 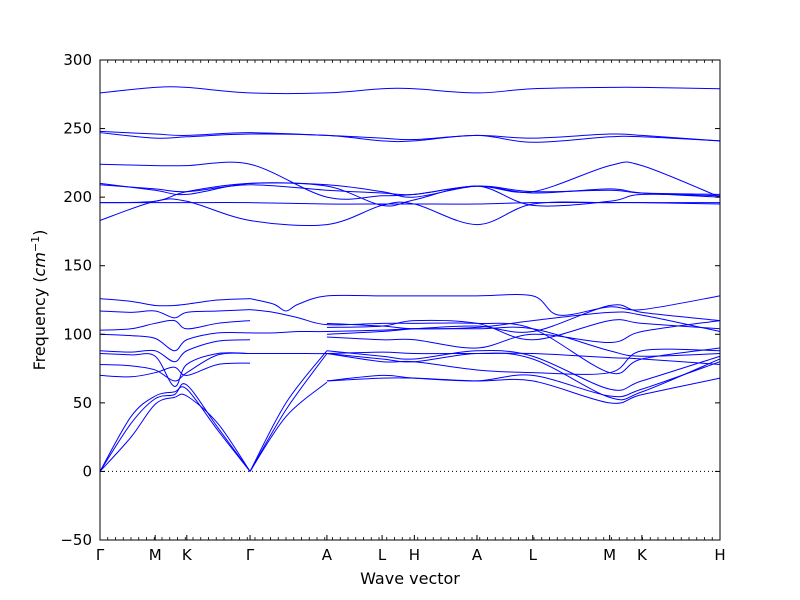 What do you see at coordinates (410, 578) in the screenshot?
I see `x-axis-label: Wave vector` at bounding box center [410, 578].